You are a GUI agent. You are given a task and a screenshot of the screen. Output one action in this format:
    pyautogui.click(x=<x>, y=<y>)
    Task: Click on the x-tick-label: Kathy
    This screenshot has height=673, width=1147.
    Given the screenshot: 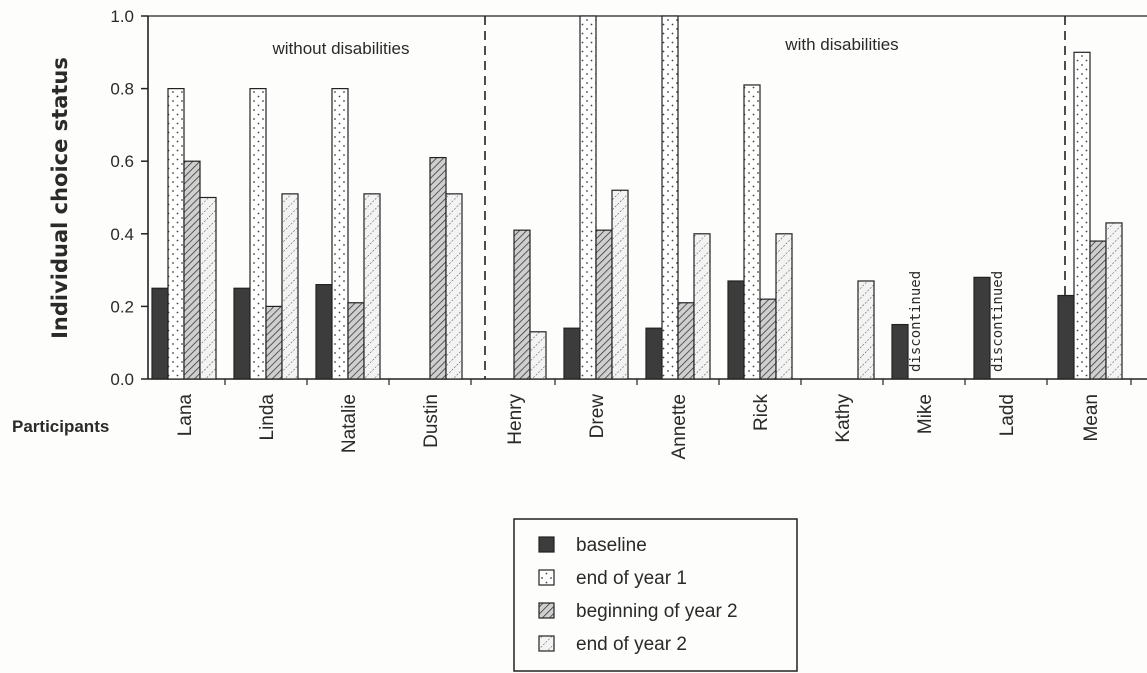 What is the action you would take?
    pyautogui.click(x=843, y=418)
    